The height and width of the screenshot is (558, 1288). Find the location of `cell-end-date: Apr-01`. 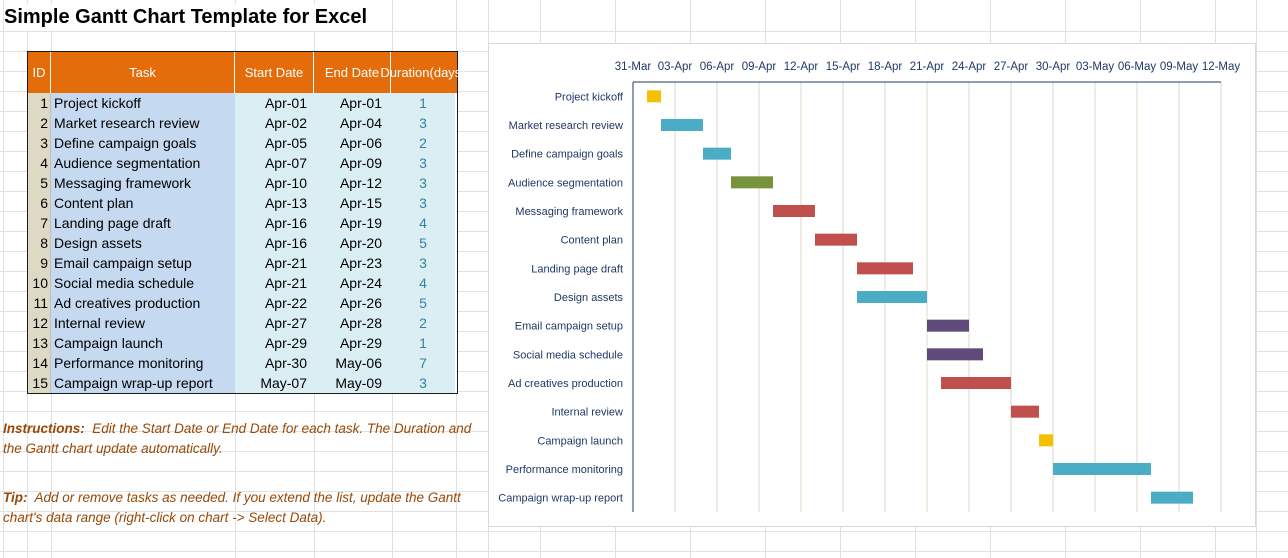

cell-end-date: Apr-01 is located at coordinates (352, 103).